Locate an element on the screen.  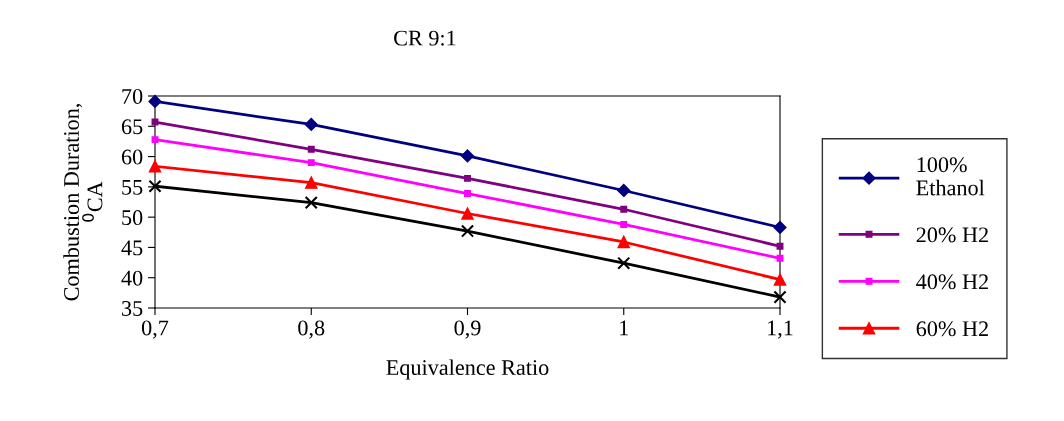
y-tick-label: 40 is located at coordinates (132, 278).